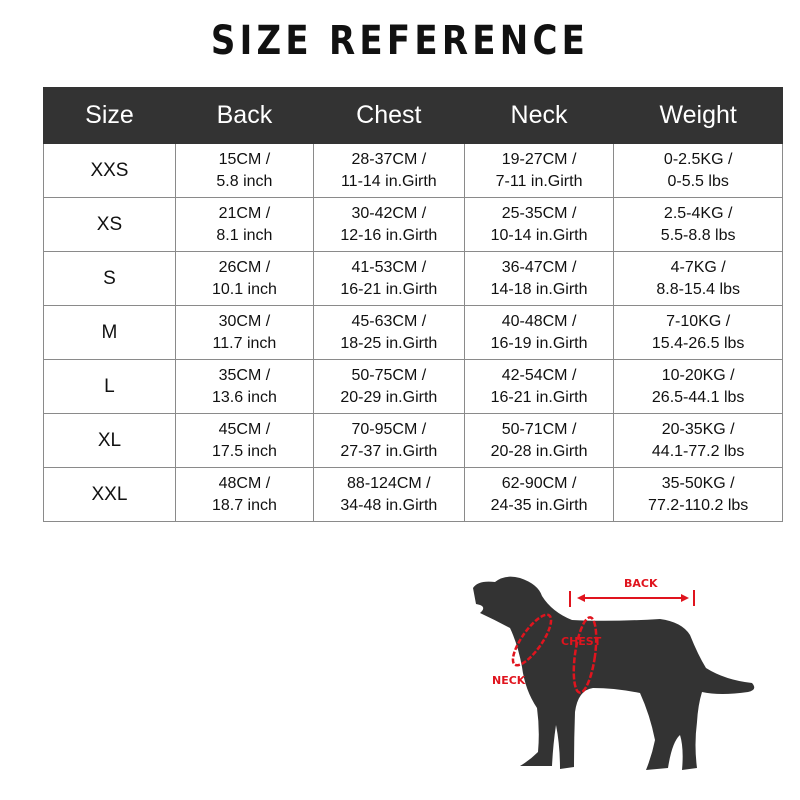 The width and height of the screenshot is (800, 800). Describe the element at coordinates (698, 483) in the screenshot. I see `weight-line: 35-50KG /` at that location.